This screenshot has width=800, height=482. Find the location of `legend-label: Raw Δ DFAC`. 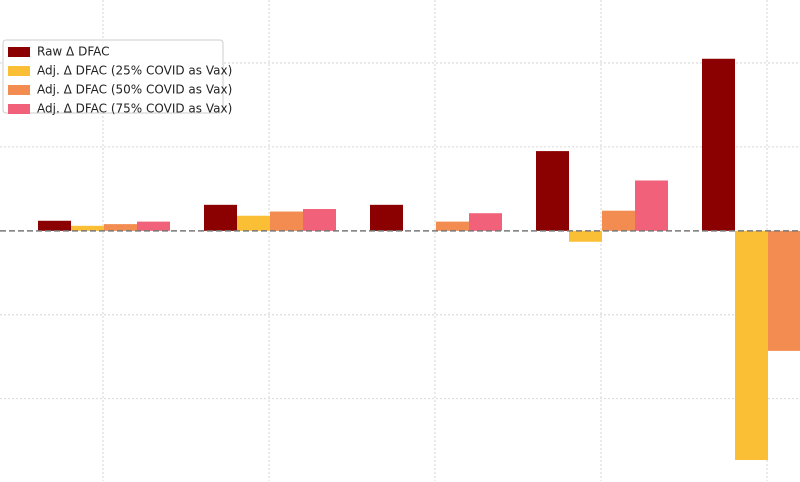

legend-label: Raw Δ DFAC is located at coordinates (73, 52).